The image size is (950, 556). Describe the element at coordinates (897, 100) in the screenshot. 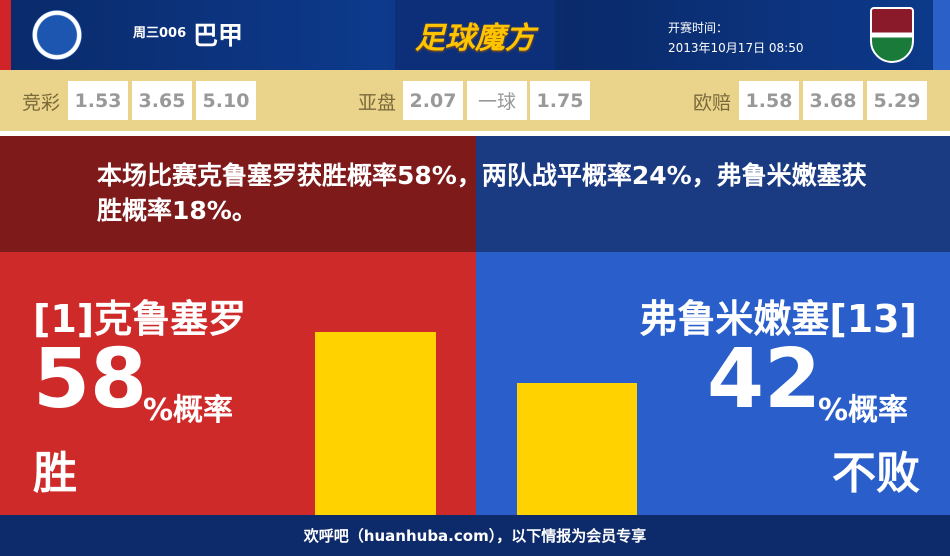

I see `ouzhi-odd: 5.29` at that location.